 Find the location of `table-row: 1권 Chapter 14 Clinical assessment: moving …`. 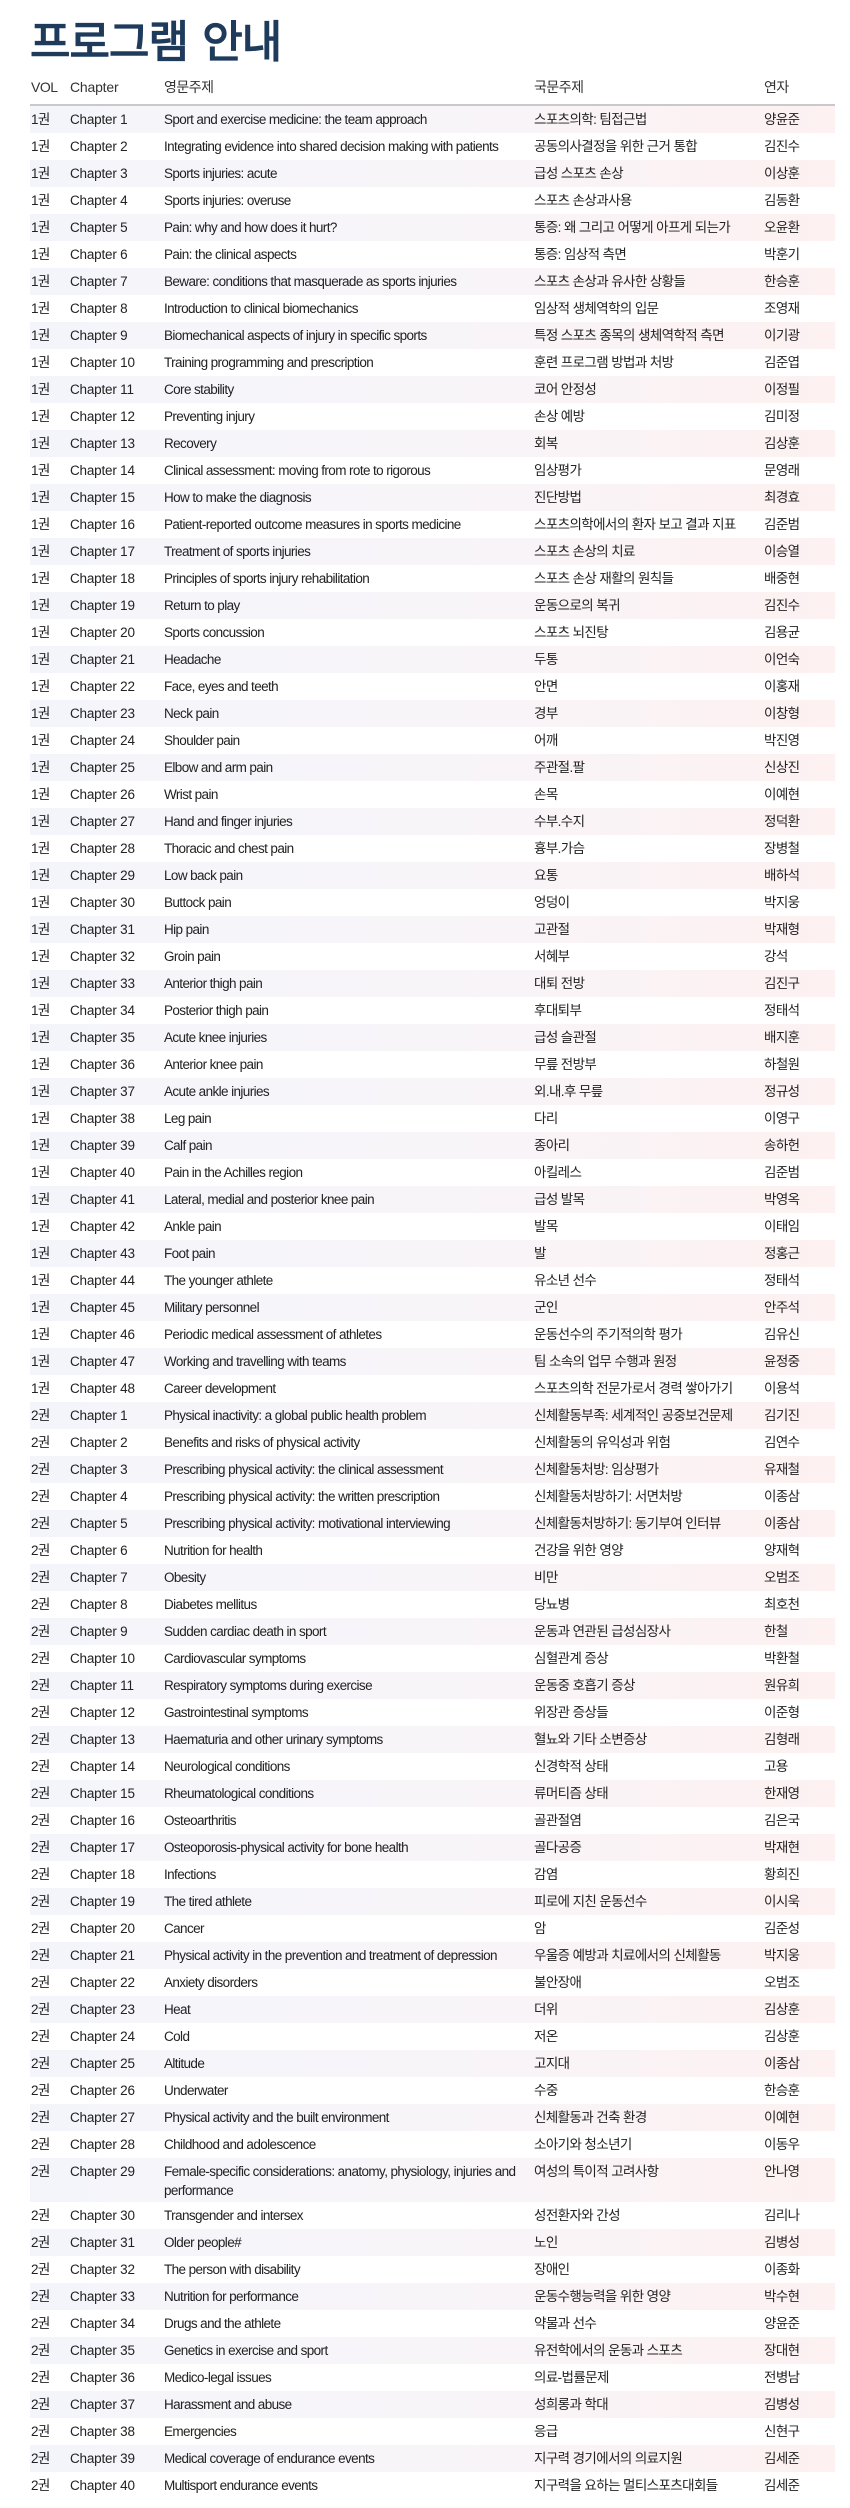

table-row: 1권 Chapter 14 Clinical assessment: moving … is located at coordinates (432, 470).